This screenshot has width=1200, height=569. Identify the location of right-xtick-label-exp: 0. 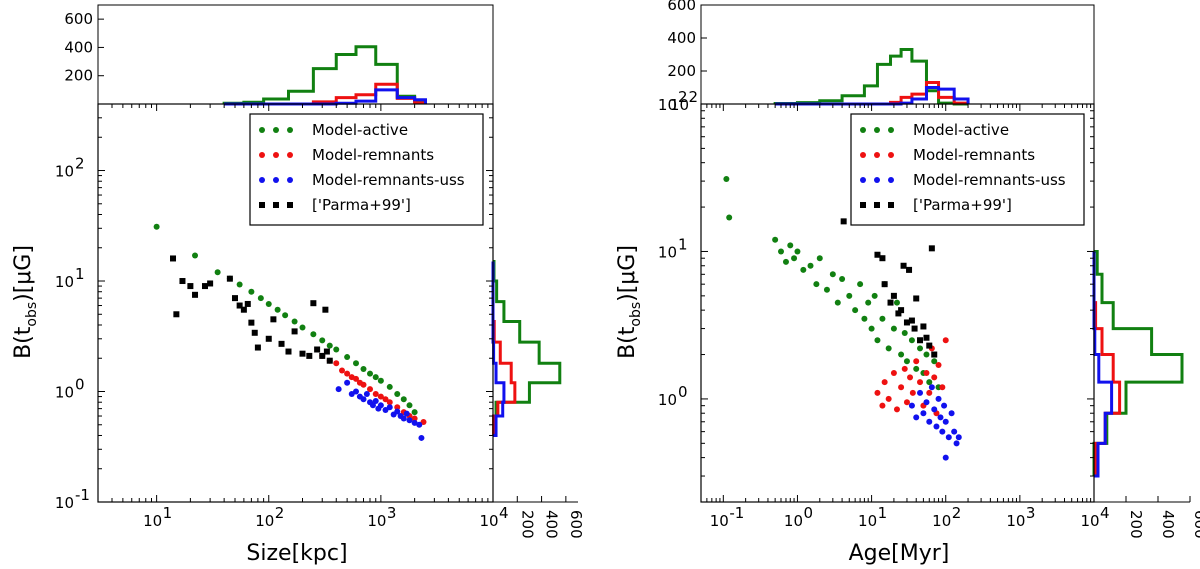
(808, 513).